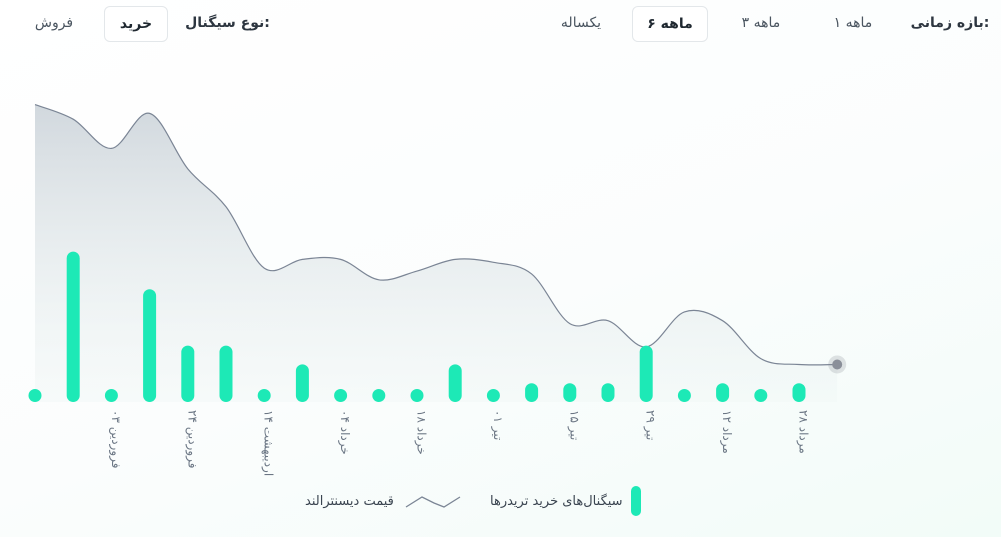 The image size is (1001, 537). Describe the element at coordinates (837, 364) in the screenshot. I see `price-end-marker` at that location.